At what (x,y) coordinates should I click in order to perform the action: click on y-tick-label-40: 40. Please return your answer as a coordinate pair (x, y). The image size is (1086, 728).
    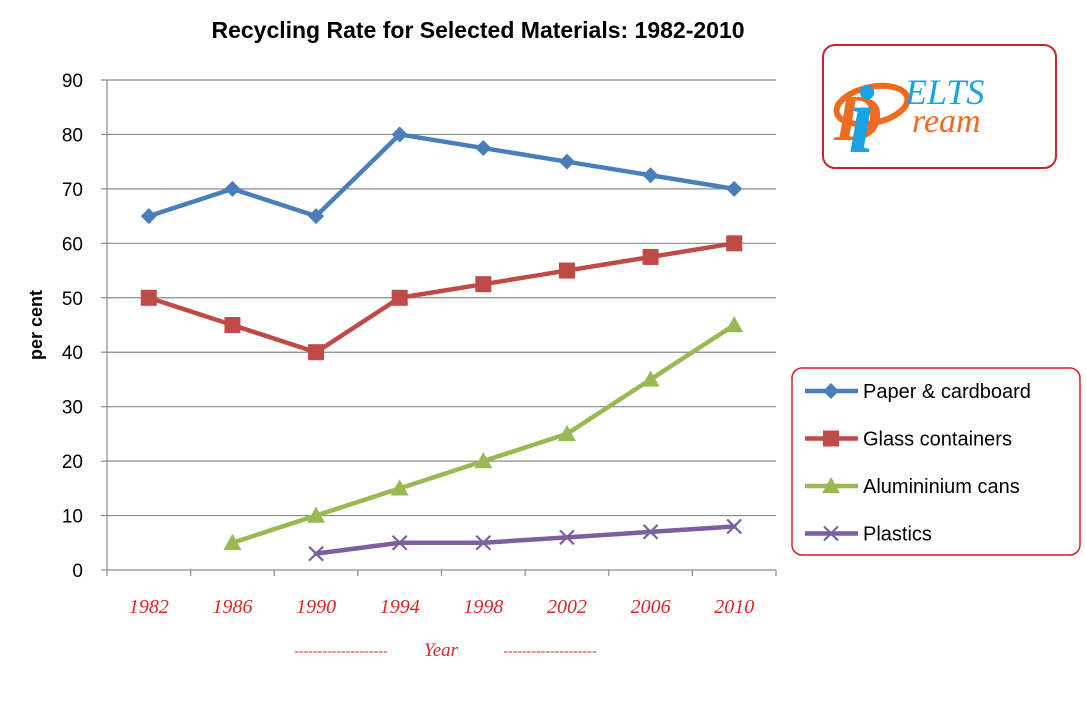
    Looking at the image, I should click on (72, 353).